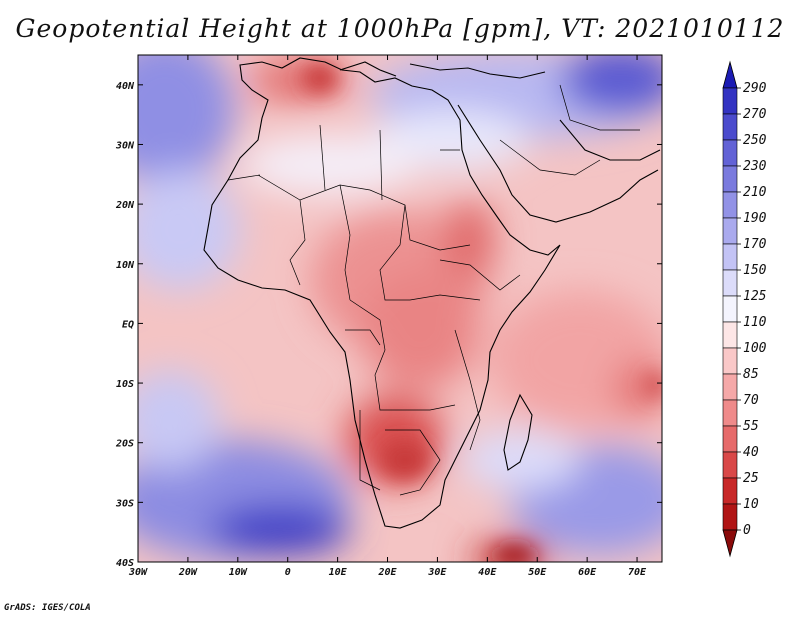 This screenshot has width=800, height=618. What do you see at coordinates (487, 572) in the screenshot?
I see `lon-tick-label: 40E` at bounding box center [487, 572].